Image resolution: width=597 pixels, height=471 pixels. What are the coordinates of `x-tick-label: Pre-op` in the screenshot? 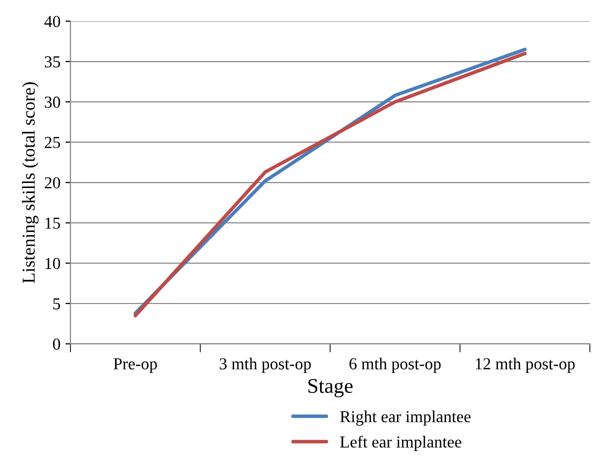 It's located at (135, 365).